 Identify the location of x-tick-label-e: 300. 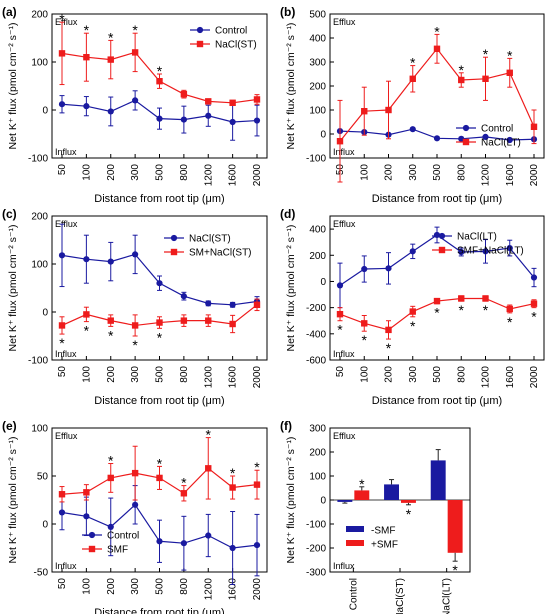
(135, 586).